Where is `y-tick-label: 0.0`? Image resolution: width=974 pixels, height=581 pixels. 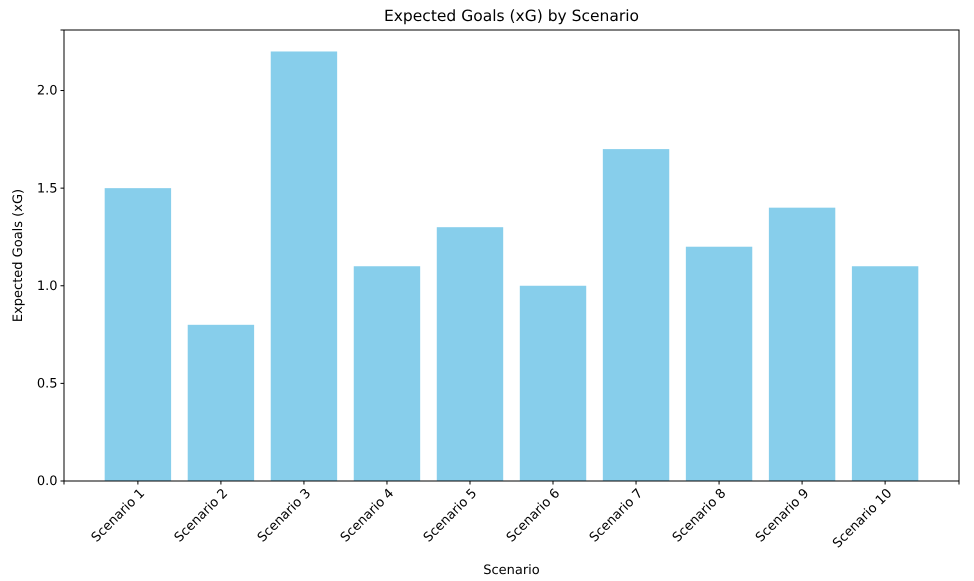 y-tick-label: 0.0 is located at coordinates (47, 482).